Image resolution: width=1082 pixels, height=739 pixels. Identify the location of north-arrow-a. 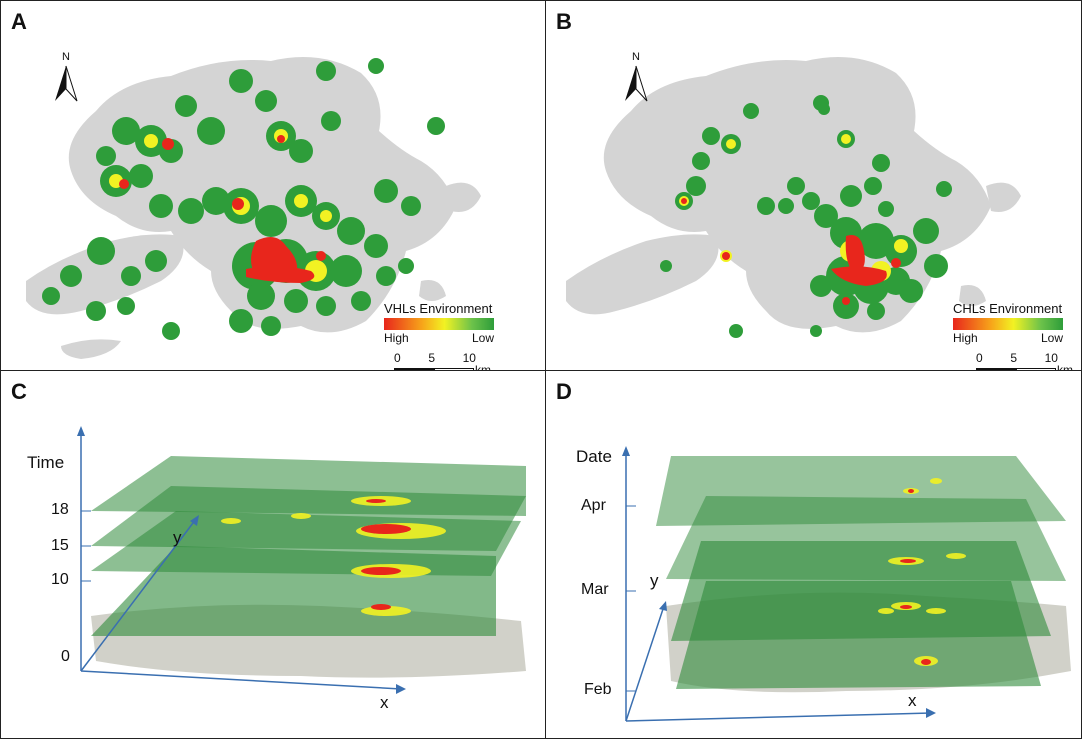
(66, 83).